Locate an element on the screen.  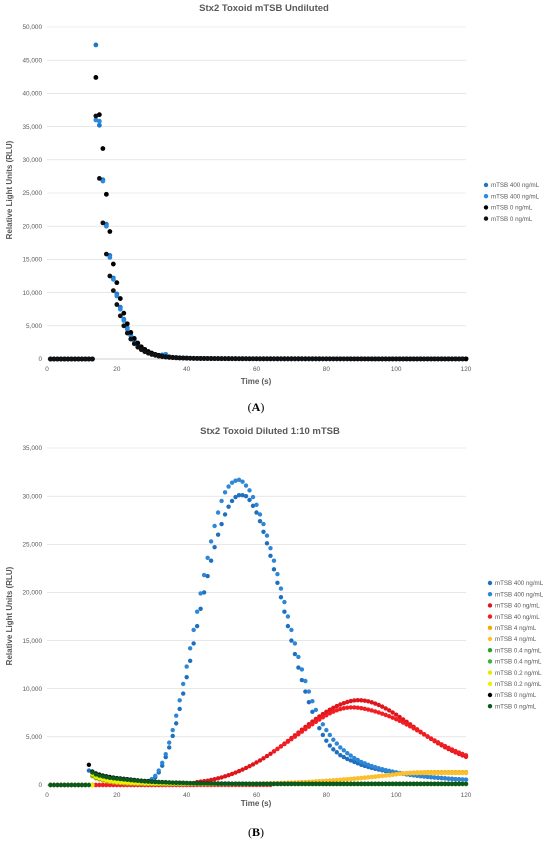
chart-title-a: Stx2 Toxoid mTSB Undiluted is located at coordinates (264, 8).